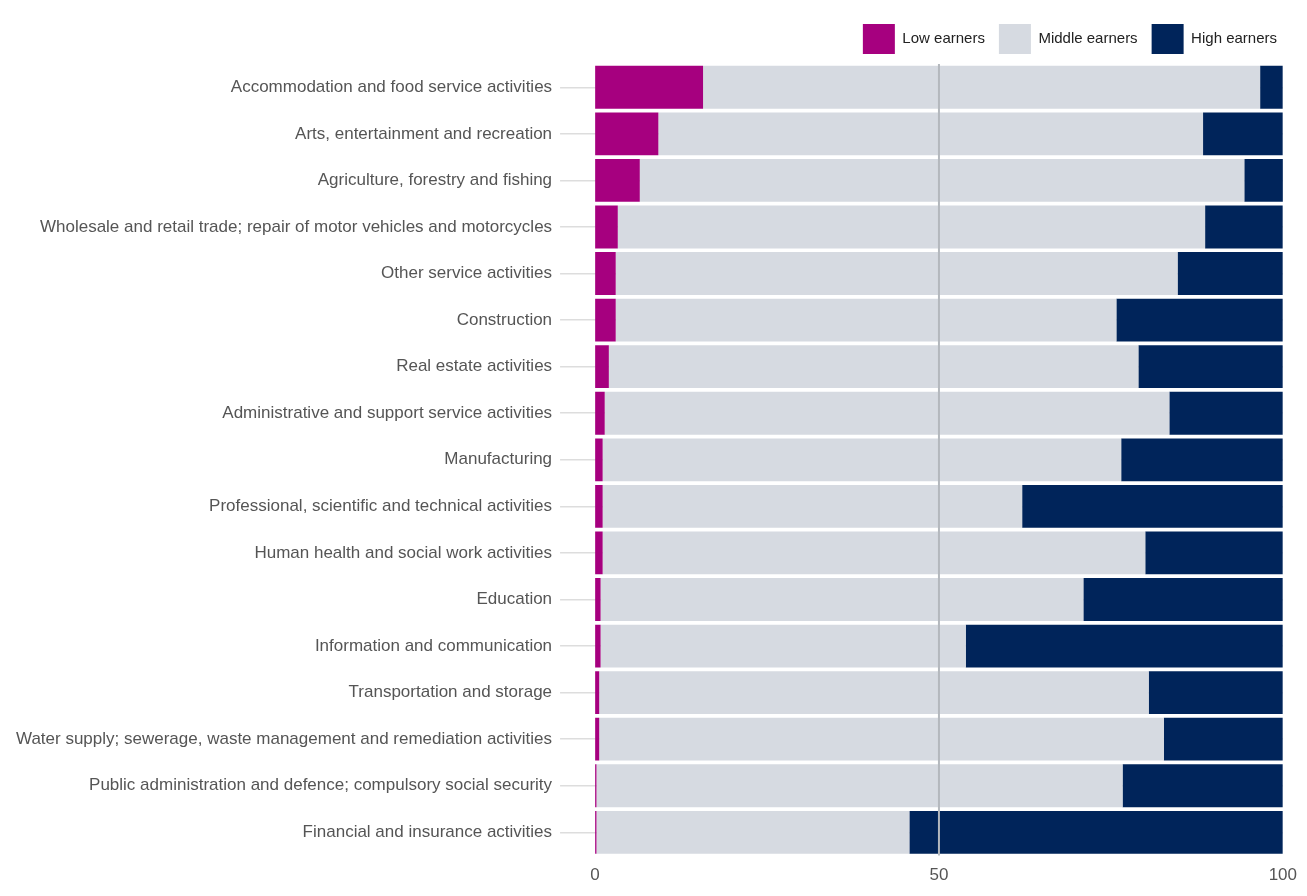 This screenshot has height=896, width=1307. What do you see at coordinates (387, 412) in the screenshot?
I see `y-tick-label: Administrative and support service activities` at bounding box center [387, 412].